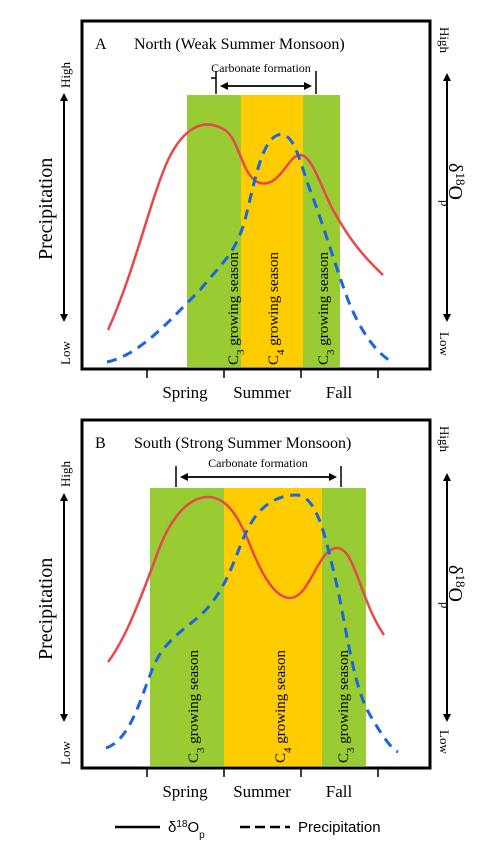  Describe the element at coordinates (261, 68) in the screenshot. I see `panel-a-carbonate-label: Carbonate formation` at that location.